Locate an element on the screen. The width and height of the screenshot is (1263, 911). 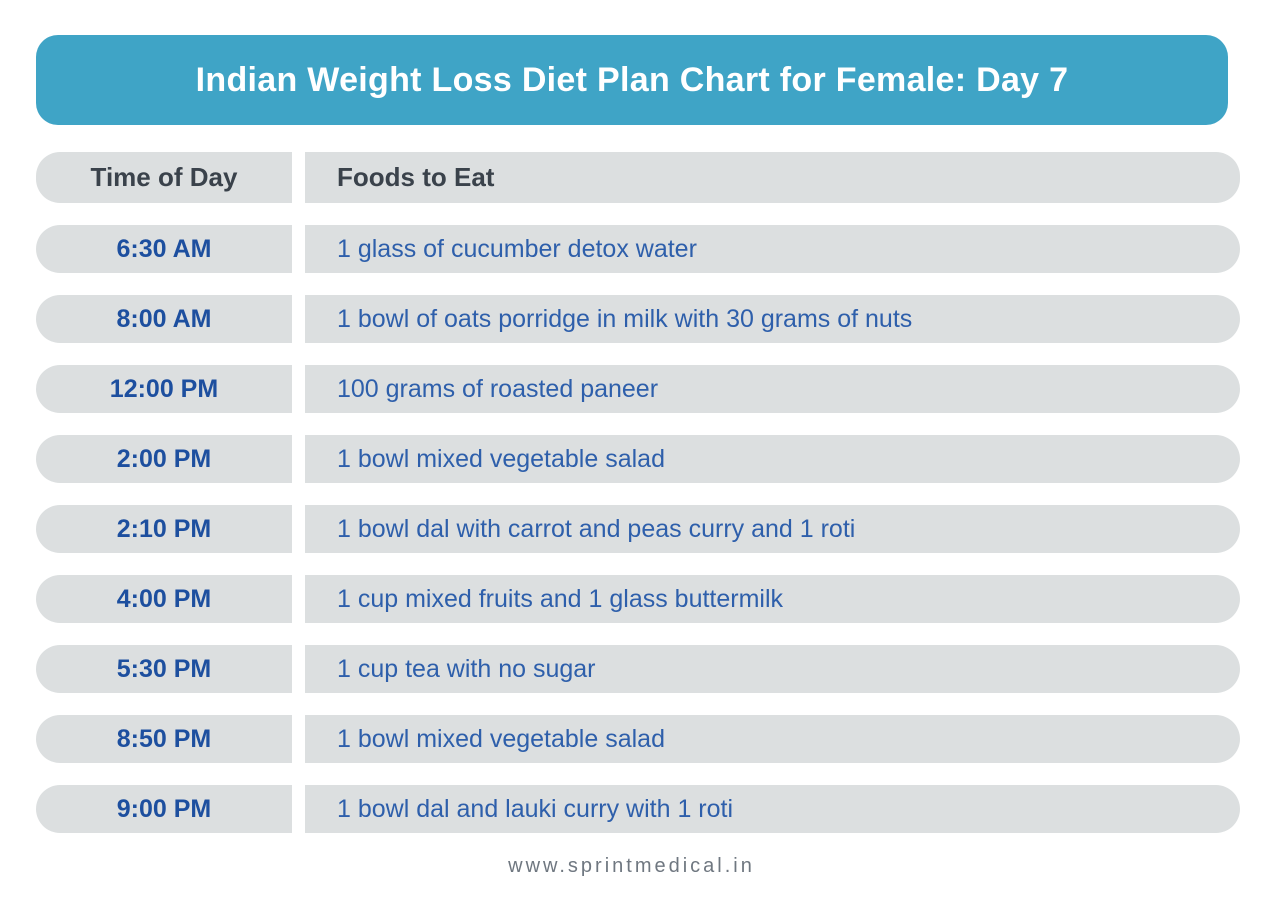
time-value: 5:30 PM is located at coordinates (164, 668).